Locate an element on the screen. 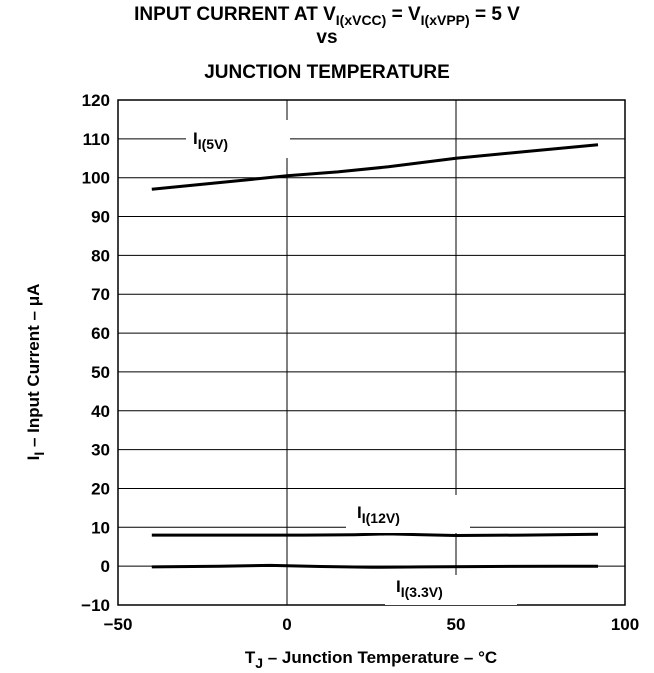 This screenshot has width=654, height=673. y-tick-label: 40 is located at coordinates (100, 411).